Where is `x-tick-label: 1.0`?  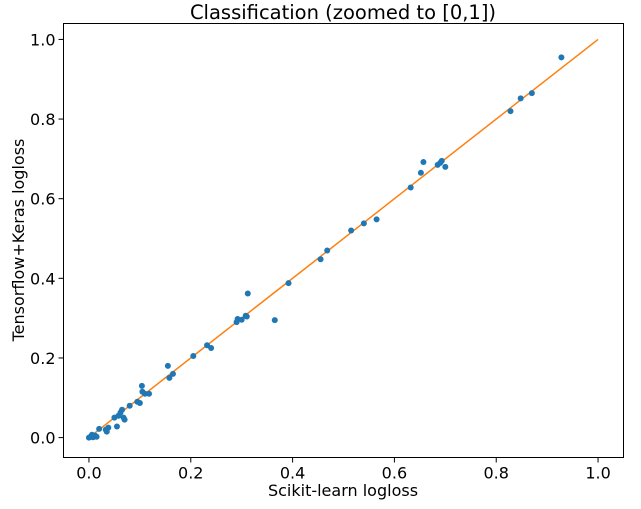
x-tick-label: 1.0 is located at coordinates (597, 473).